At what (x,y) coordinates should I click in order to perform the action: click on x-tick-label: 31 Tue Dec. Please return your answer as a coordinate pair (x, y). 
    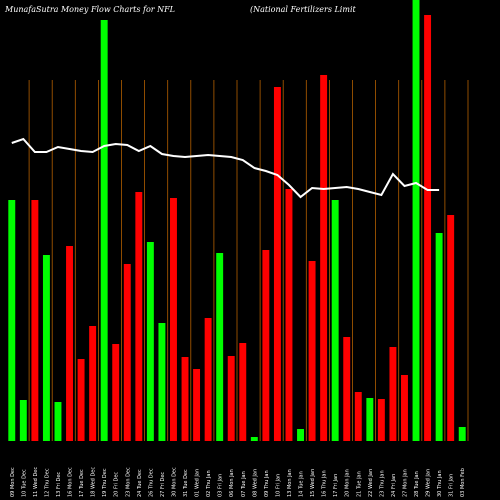
    Looking at the image, I should click on (186, 483).